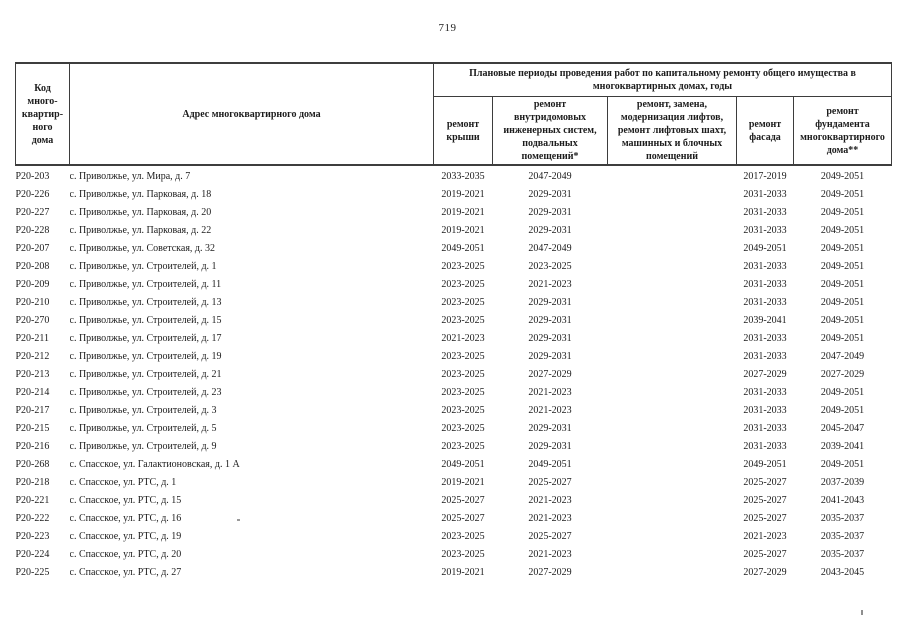 The width and height of the screenshot is (905, 640). What do you see at coordinates (42, 114) in the screenshot?
I see `header-code: Код много- квартир- ного дома` at bounding box center [42, 114].